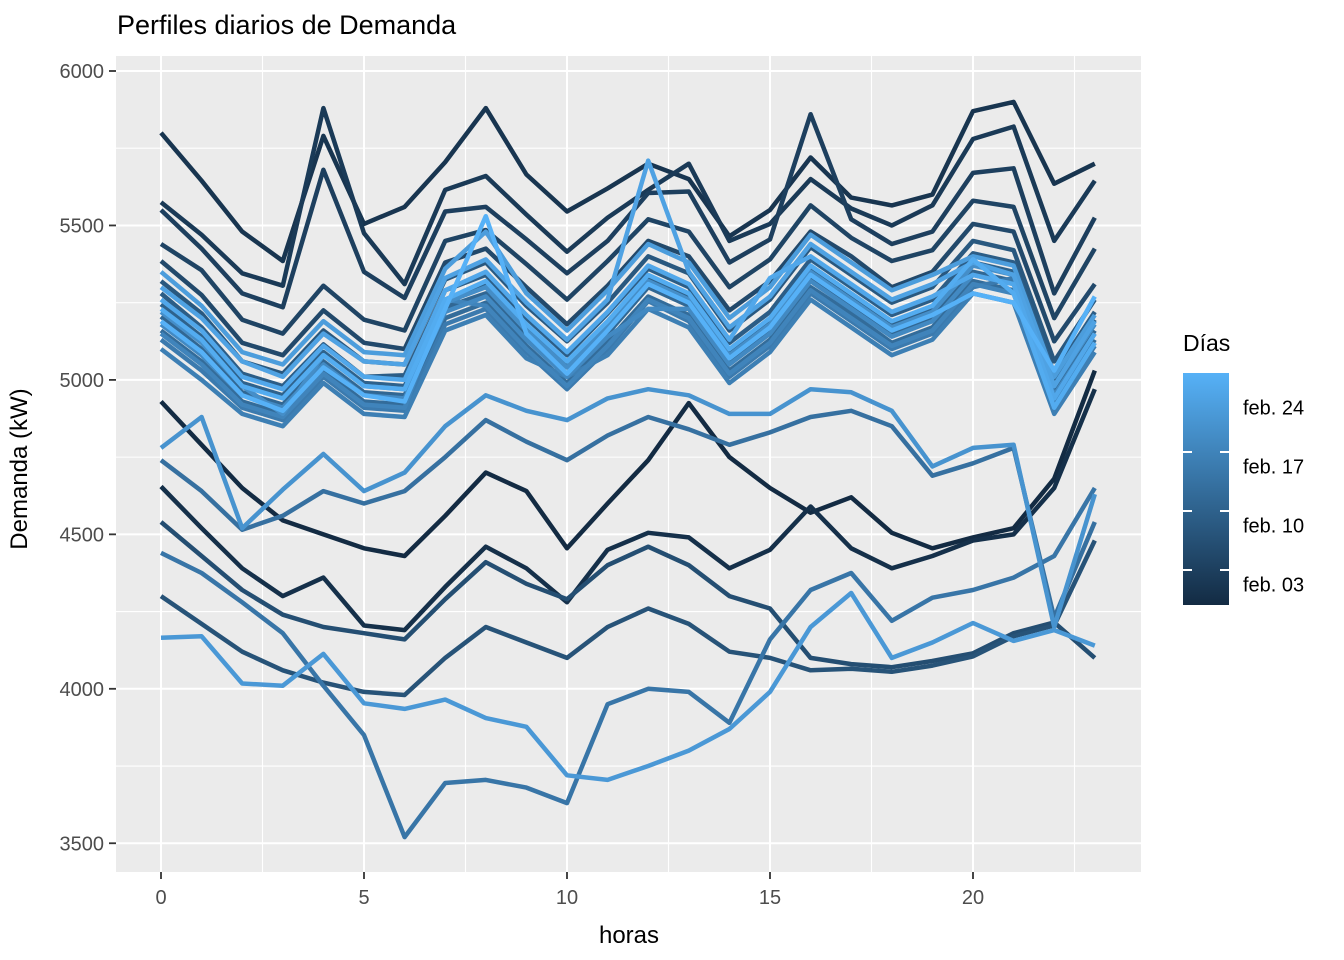 The width and height of the screenshot is (1344, 960). What do you see at coordinates (1206, 502) in the screenshot?
I see `legend-gradient-bar` at bounding box center [1206, 502].